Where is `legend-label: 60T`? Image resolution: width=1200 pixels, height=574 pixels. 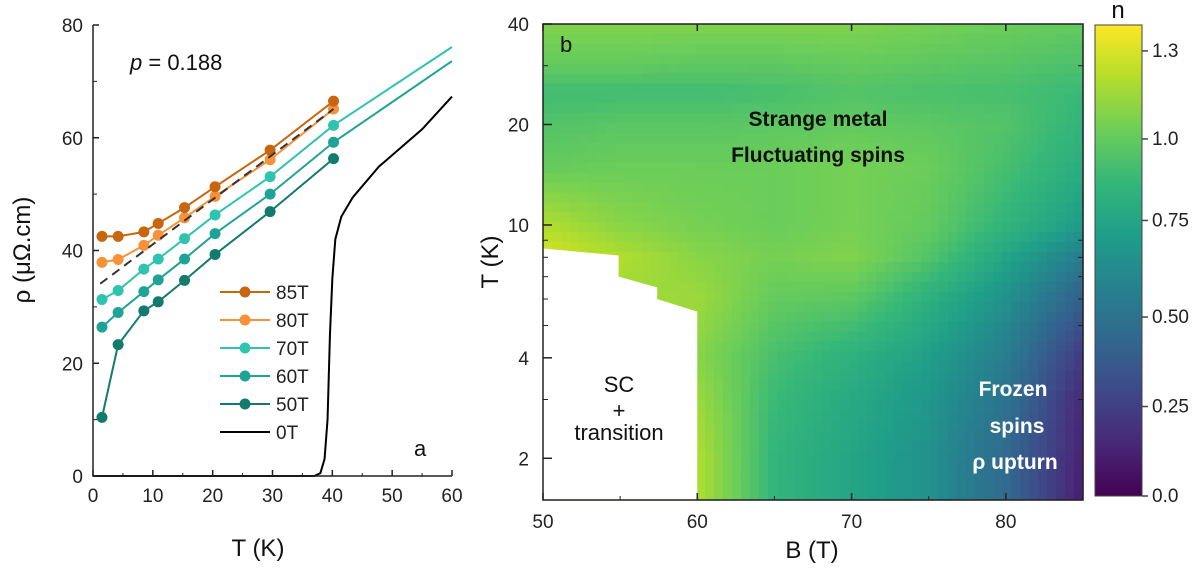
legend-label: 60T is located at coordinates (292, 377).